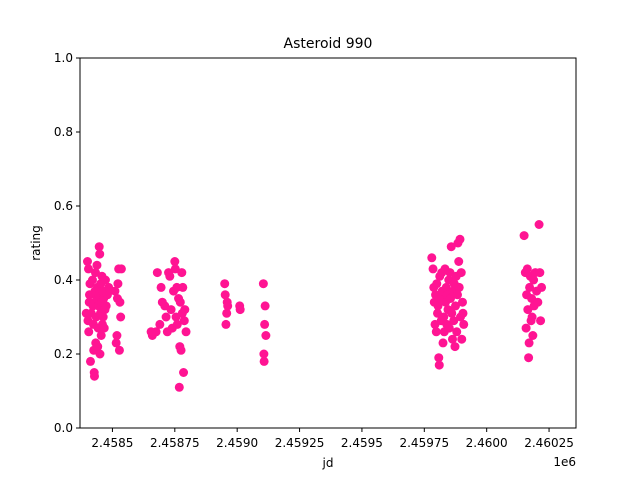 This screenshot has width=640, height=480. What do you see at coordinates (63, 428) in the screenshot?
I see `y-tick-label: 0.0` at bounding box center [63, 428].